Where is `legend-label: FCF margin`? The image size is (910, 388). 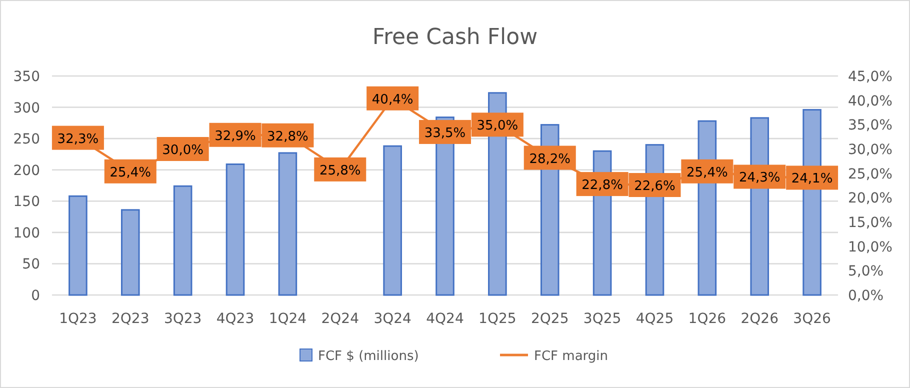
legend-label: FCF margin is located at coordinates (571, 356).